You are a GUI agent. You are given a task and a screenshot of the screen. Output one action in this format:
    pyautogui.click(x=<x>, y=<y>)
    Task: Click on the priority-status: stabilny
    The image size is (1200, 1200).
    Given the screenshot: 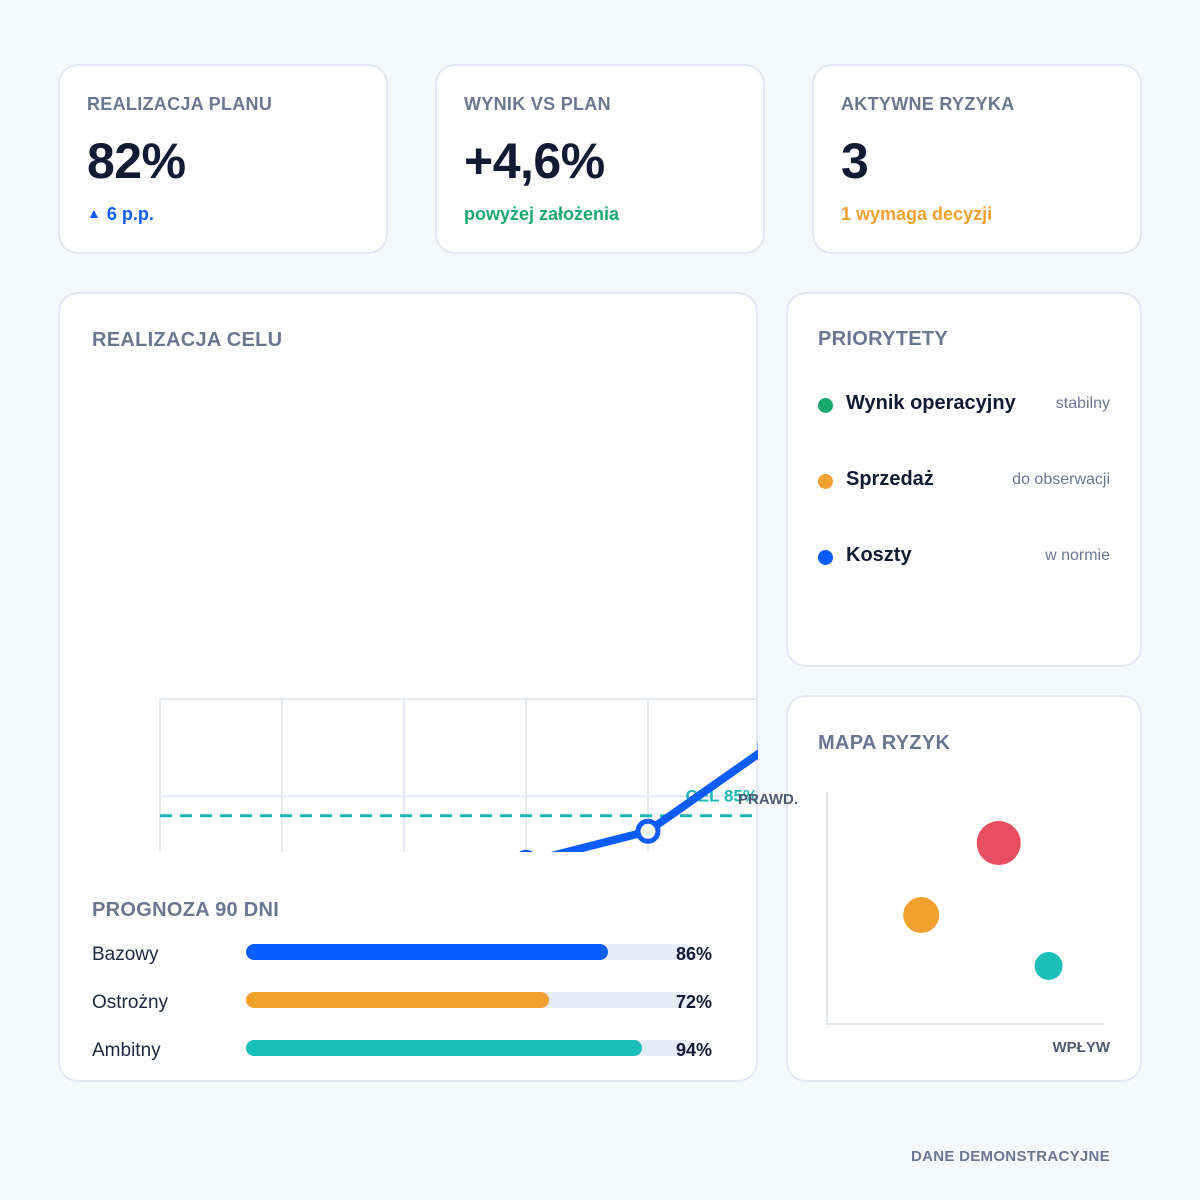 What is the action you would take?
    pyautogui.click(x=1082, y=403)
    